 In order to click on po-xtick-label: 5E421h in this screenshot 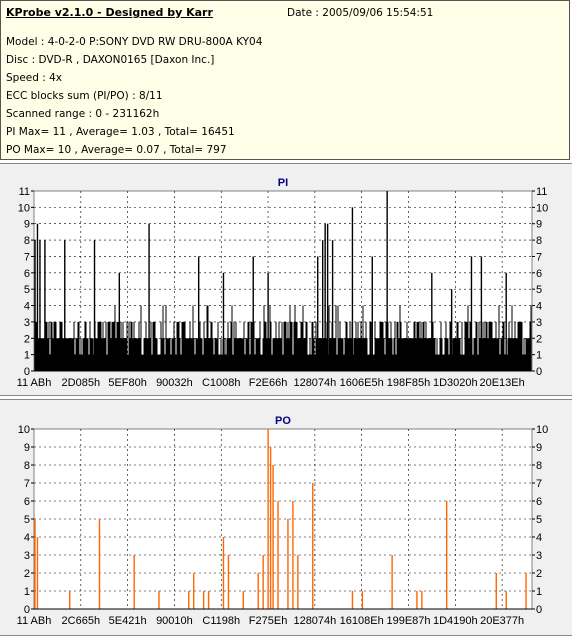, I will do `click(128, 621)`.